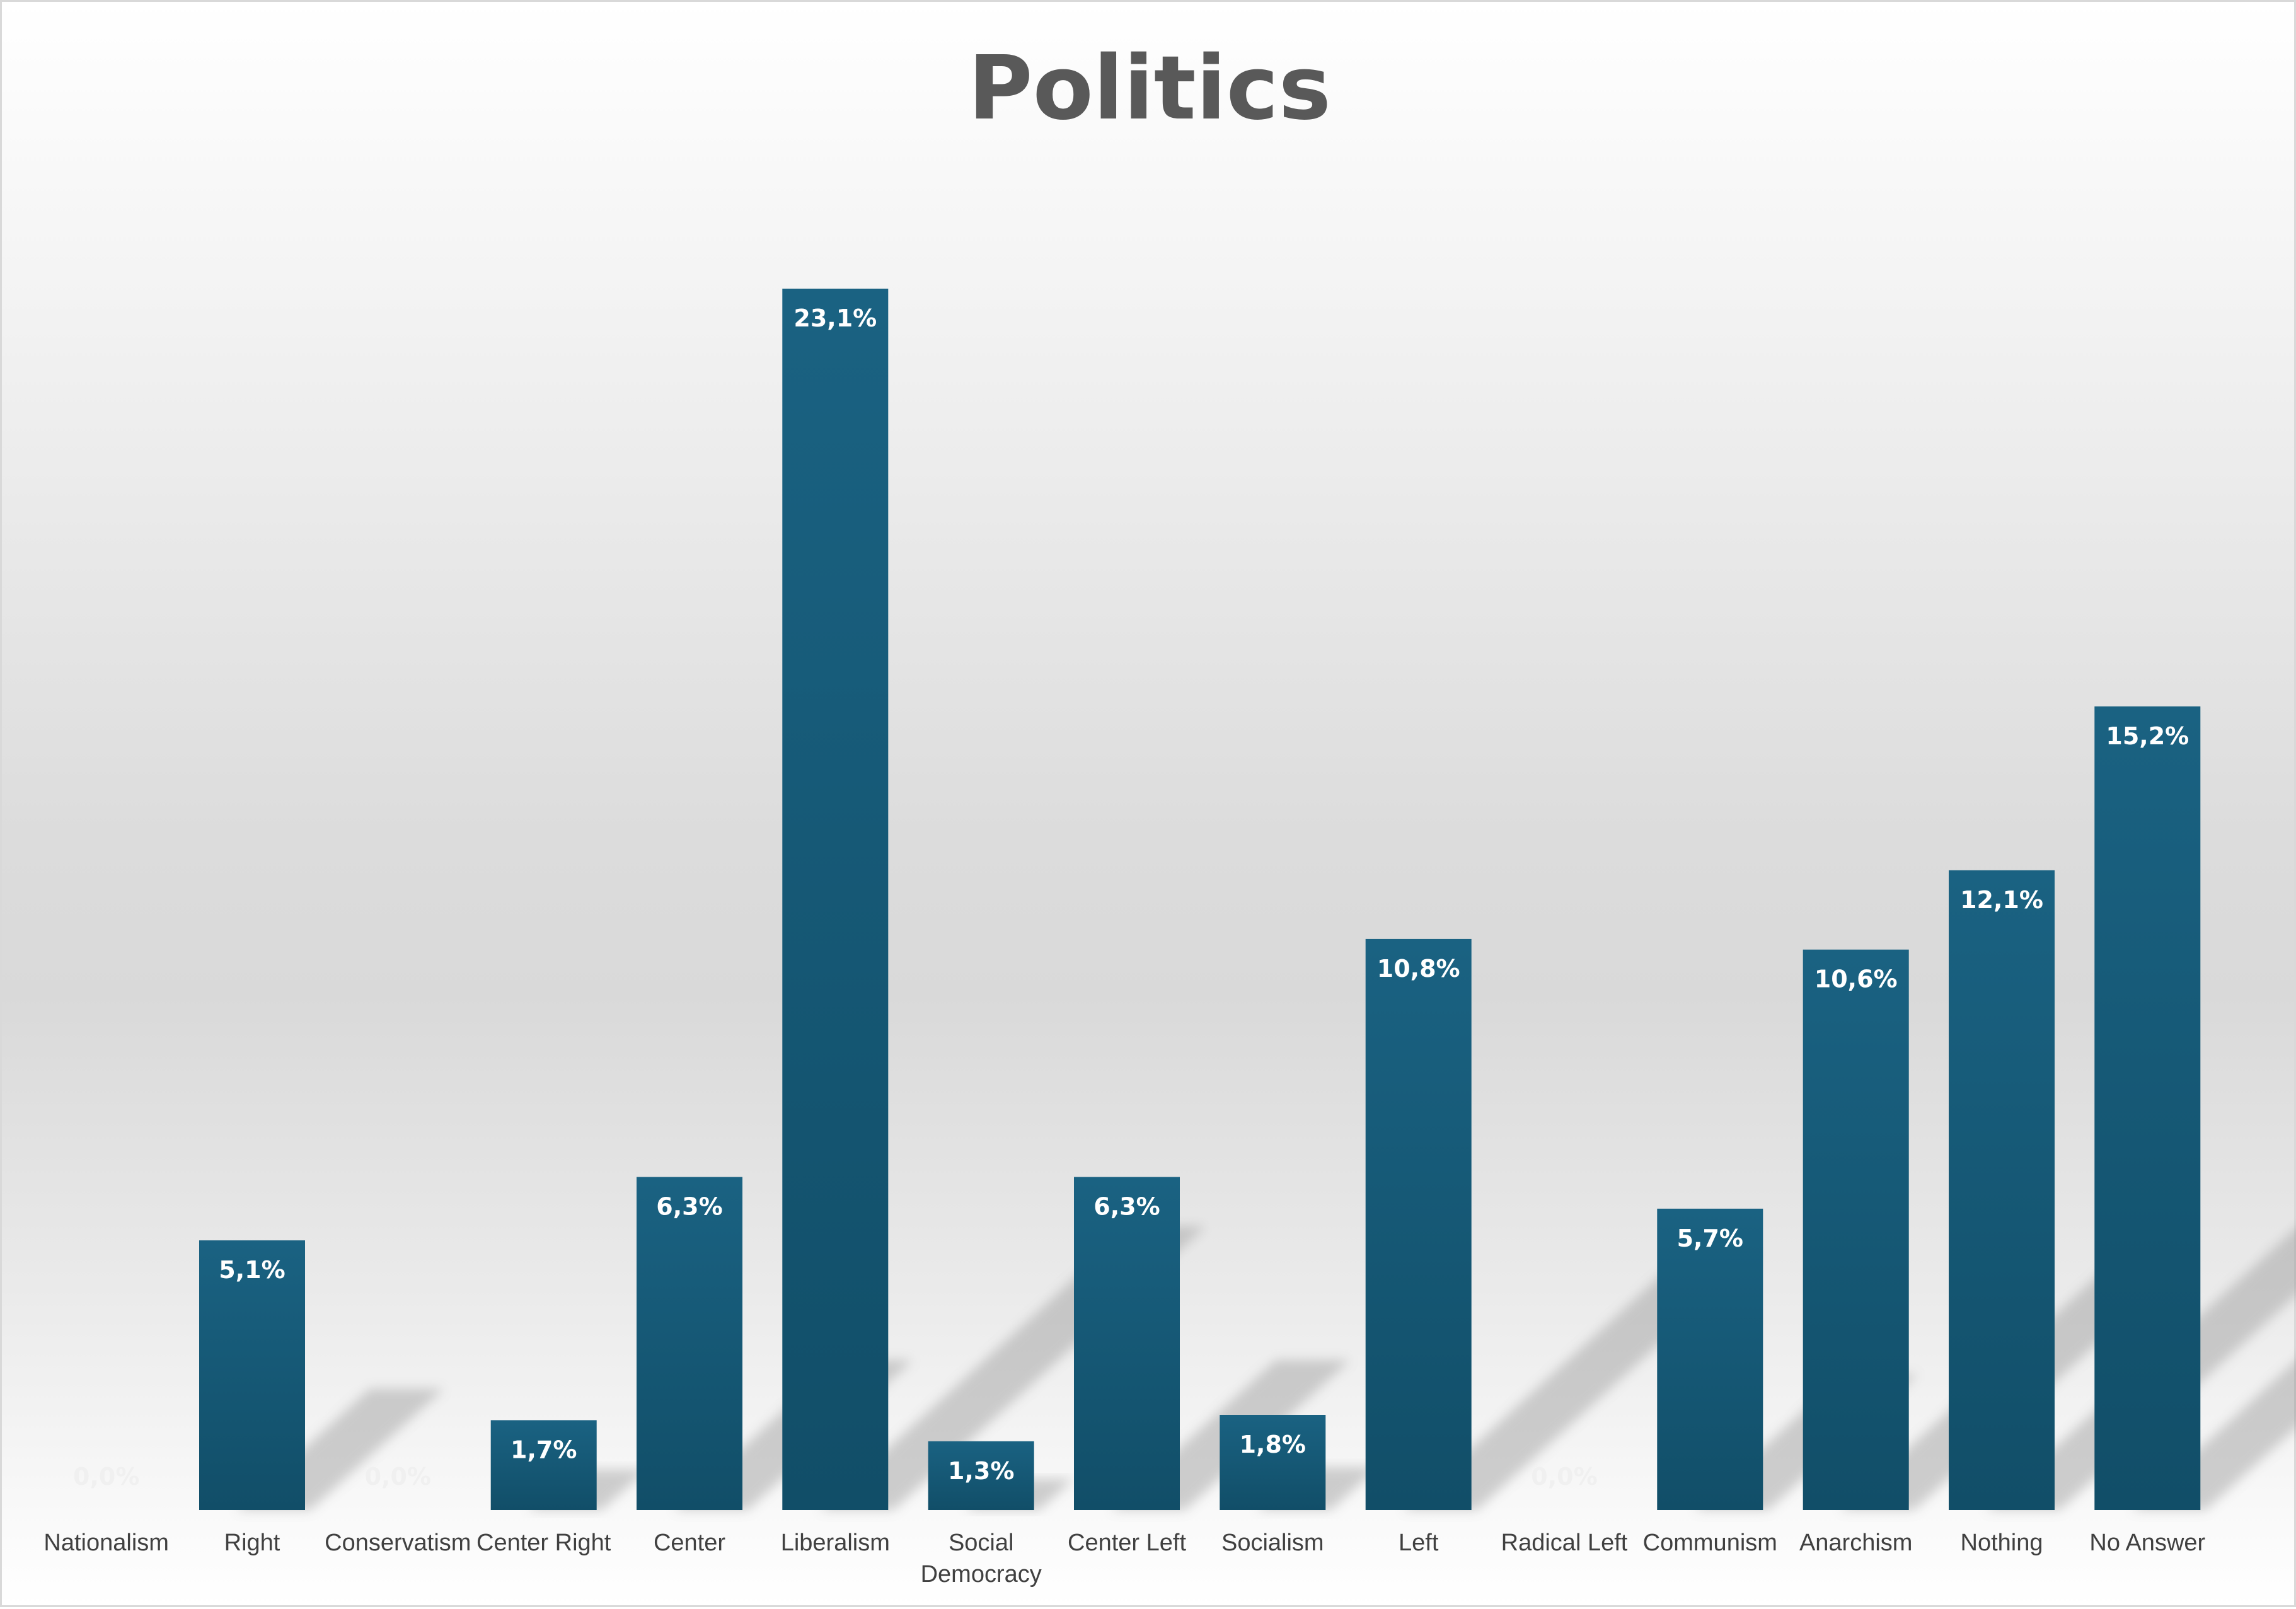 The height and width of the screenshot is (1609, 2296). I want to click on data-label: 10,6%, so click(1856, 979).